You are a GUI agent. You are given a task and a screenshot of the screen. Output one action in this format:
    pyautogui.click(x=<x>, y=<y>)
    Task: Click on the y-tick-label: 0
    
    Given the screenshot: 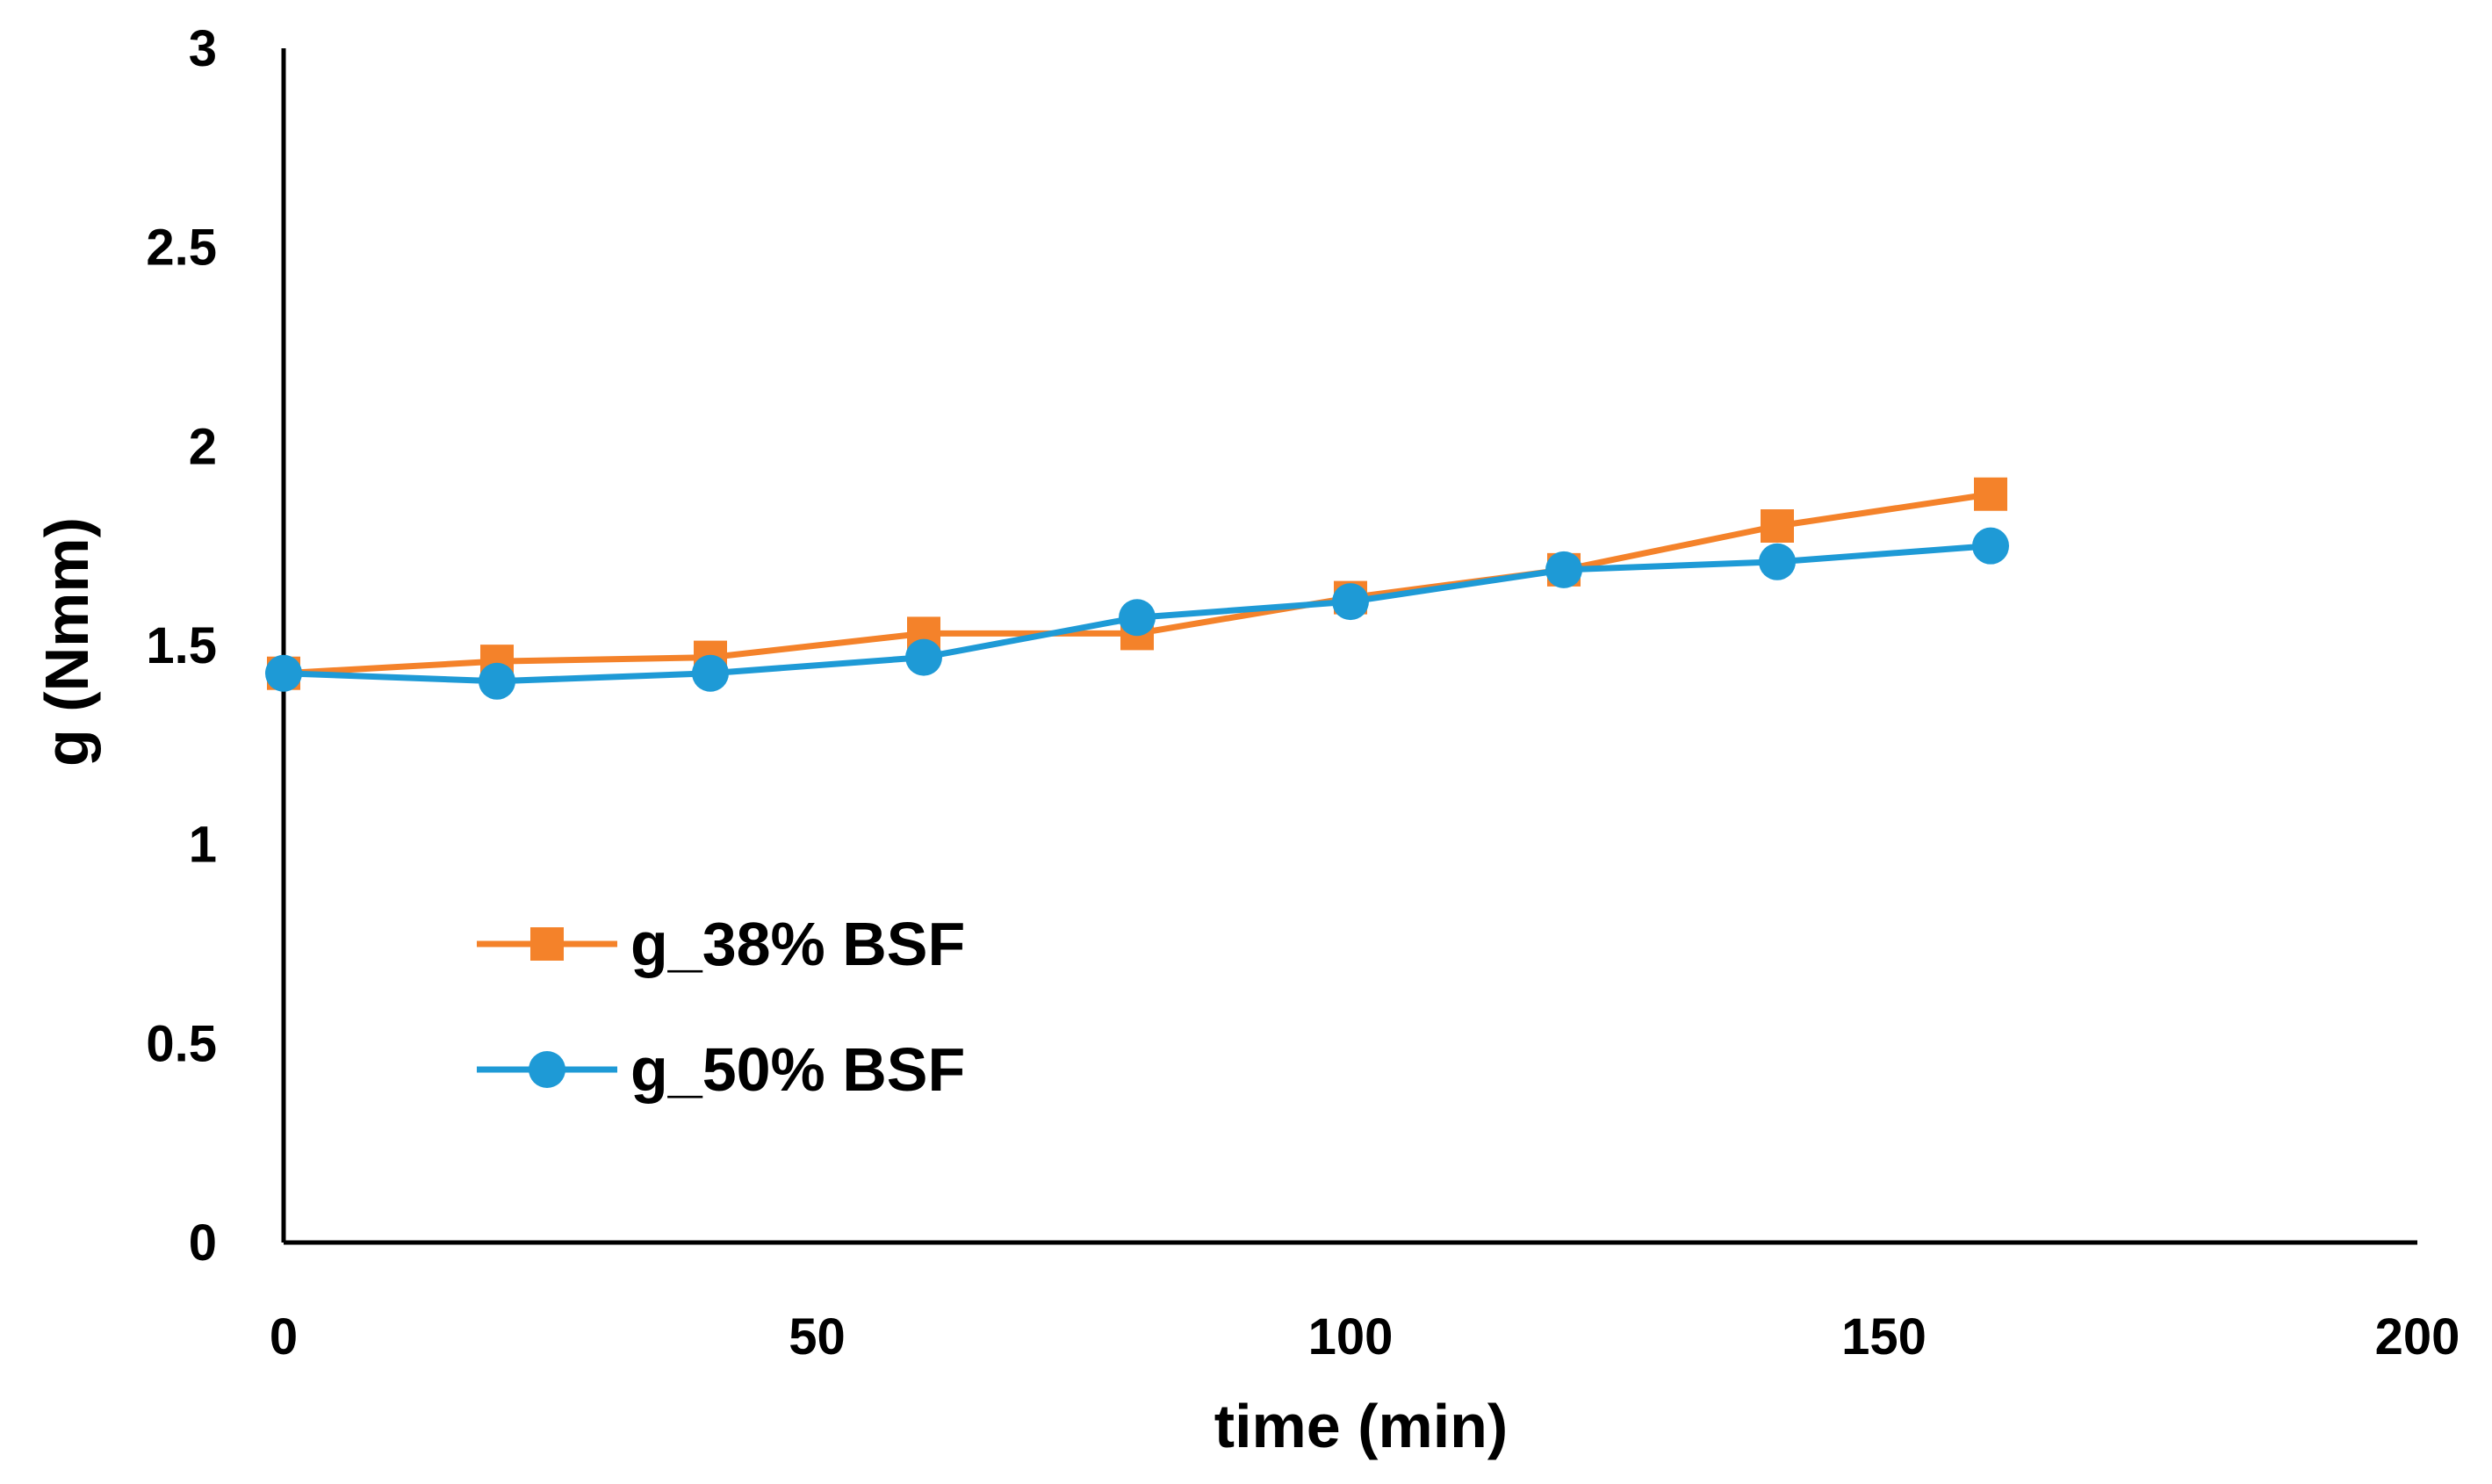 What is the action you would take?
    pyautogui.click(x=203, y=1242)
    